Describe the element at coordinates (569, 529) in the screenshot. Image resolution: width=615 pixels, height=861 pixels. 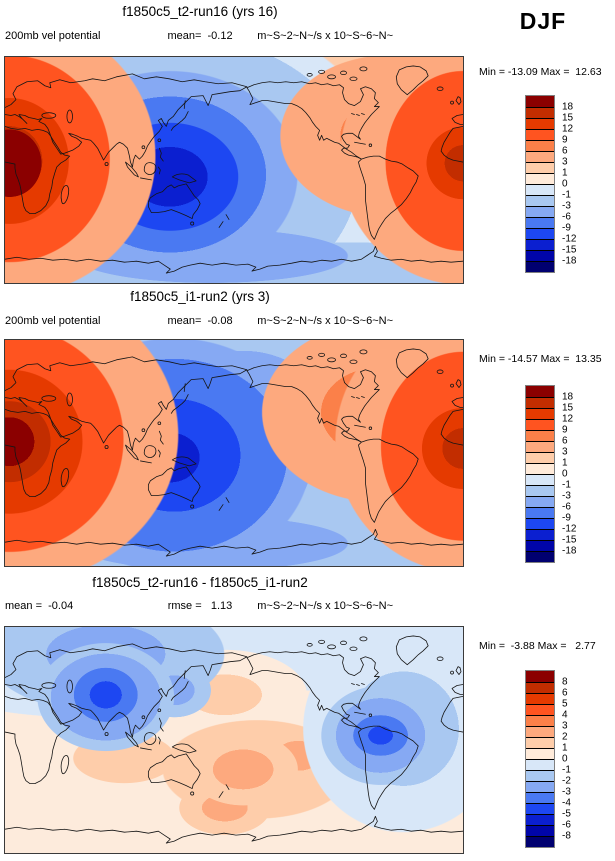
I see `colorbar-tick-label: -12` at that location.